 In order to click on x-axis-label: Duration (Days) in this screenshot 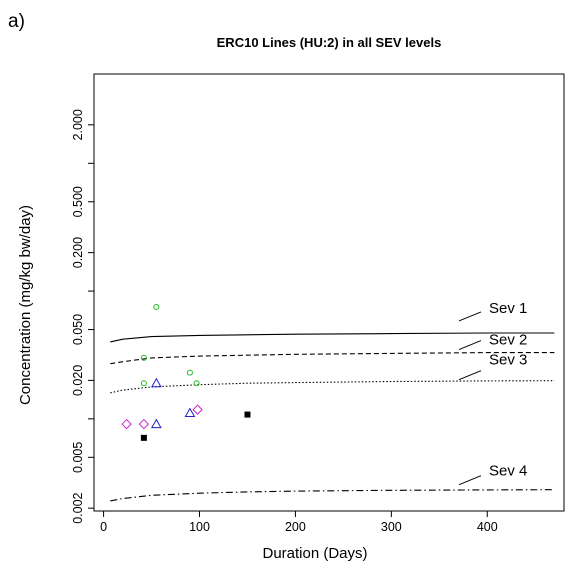, I will do `click(314, 553)`.